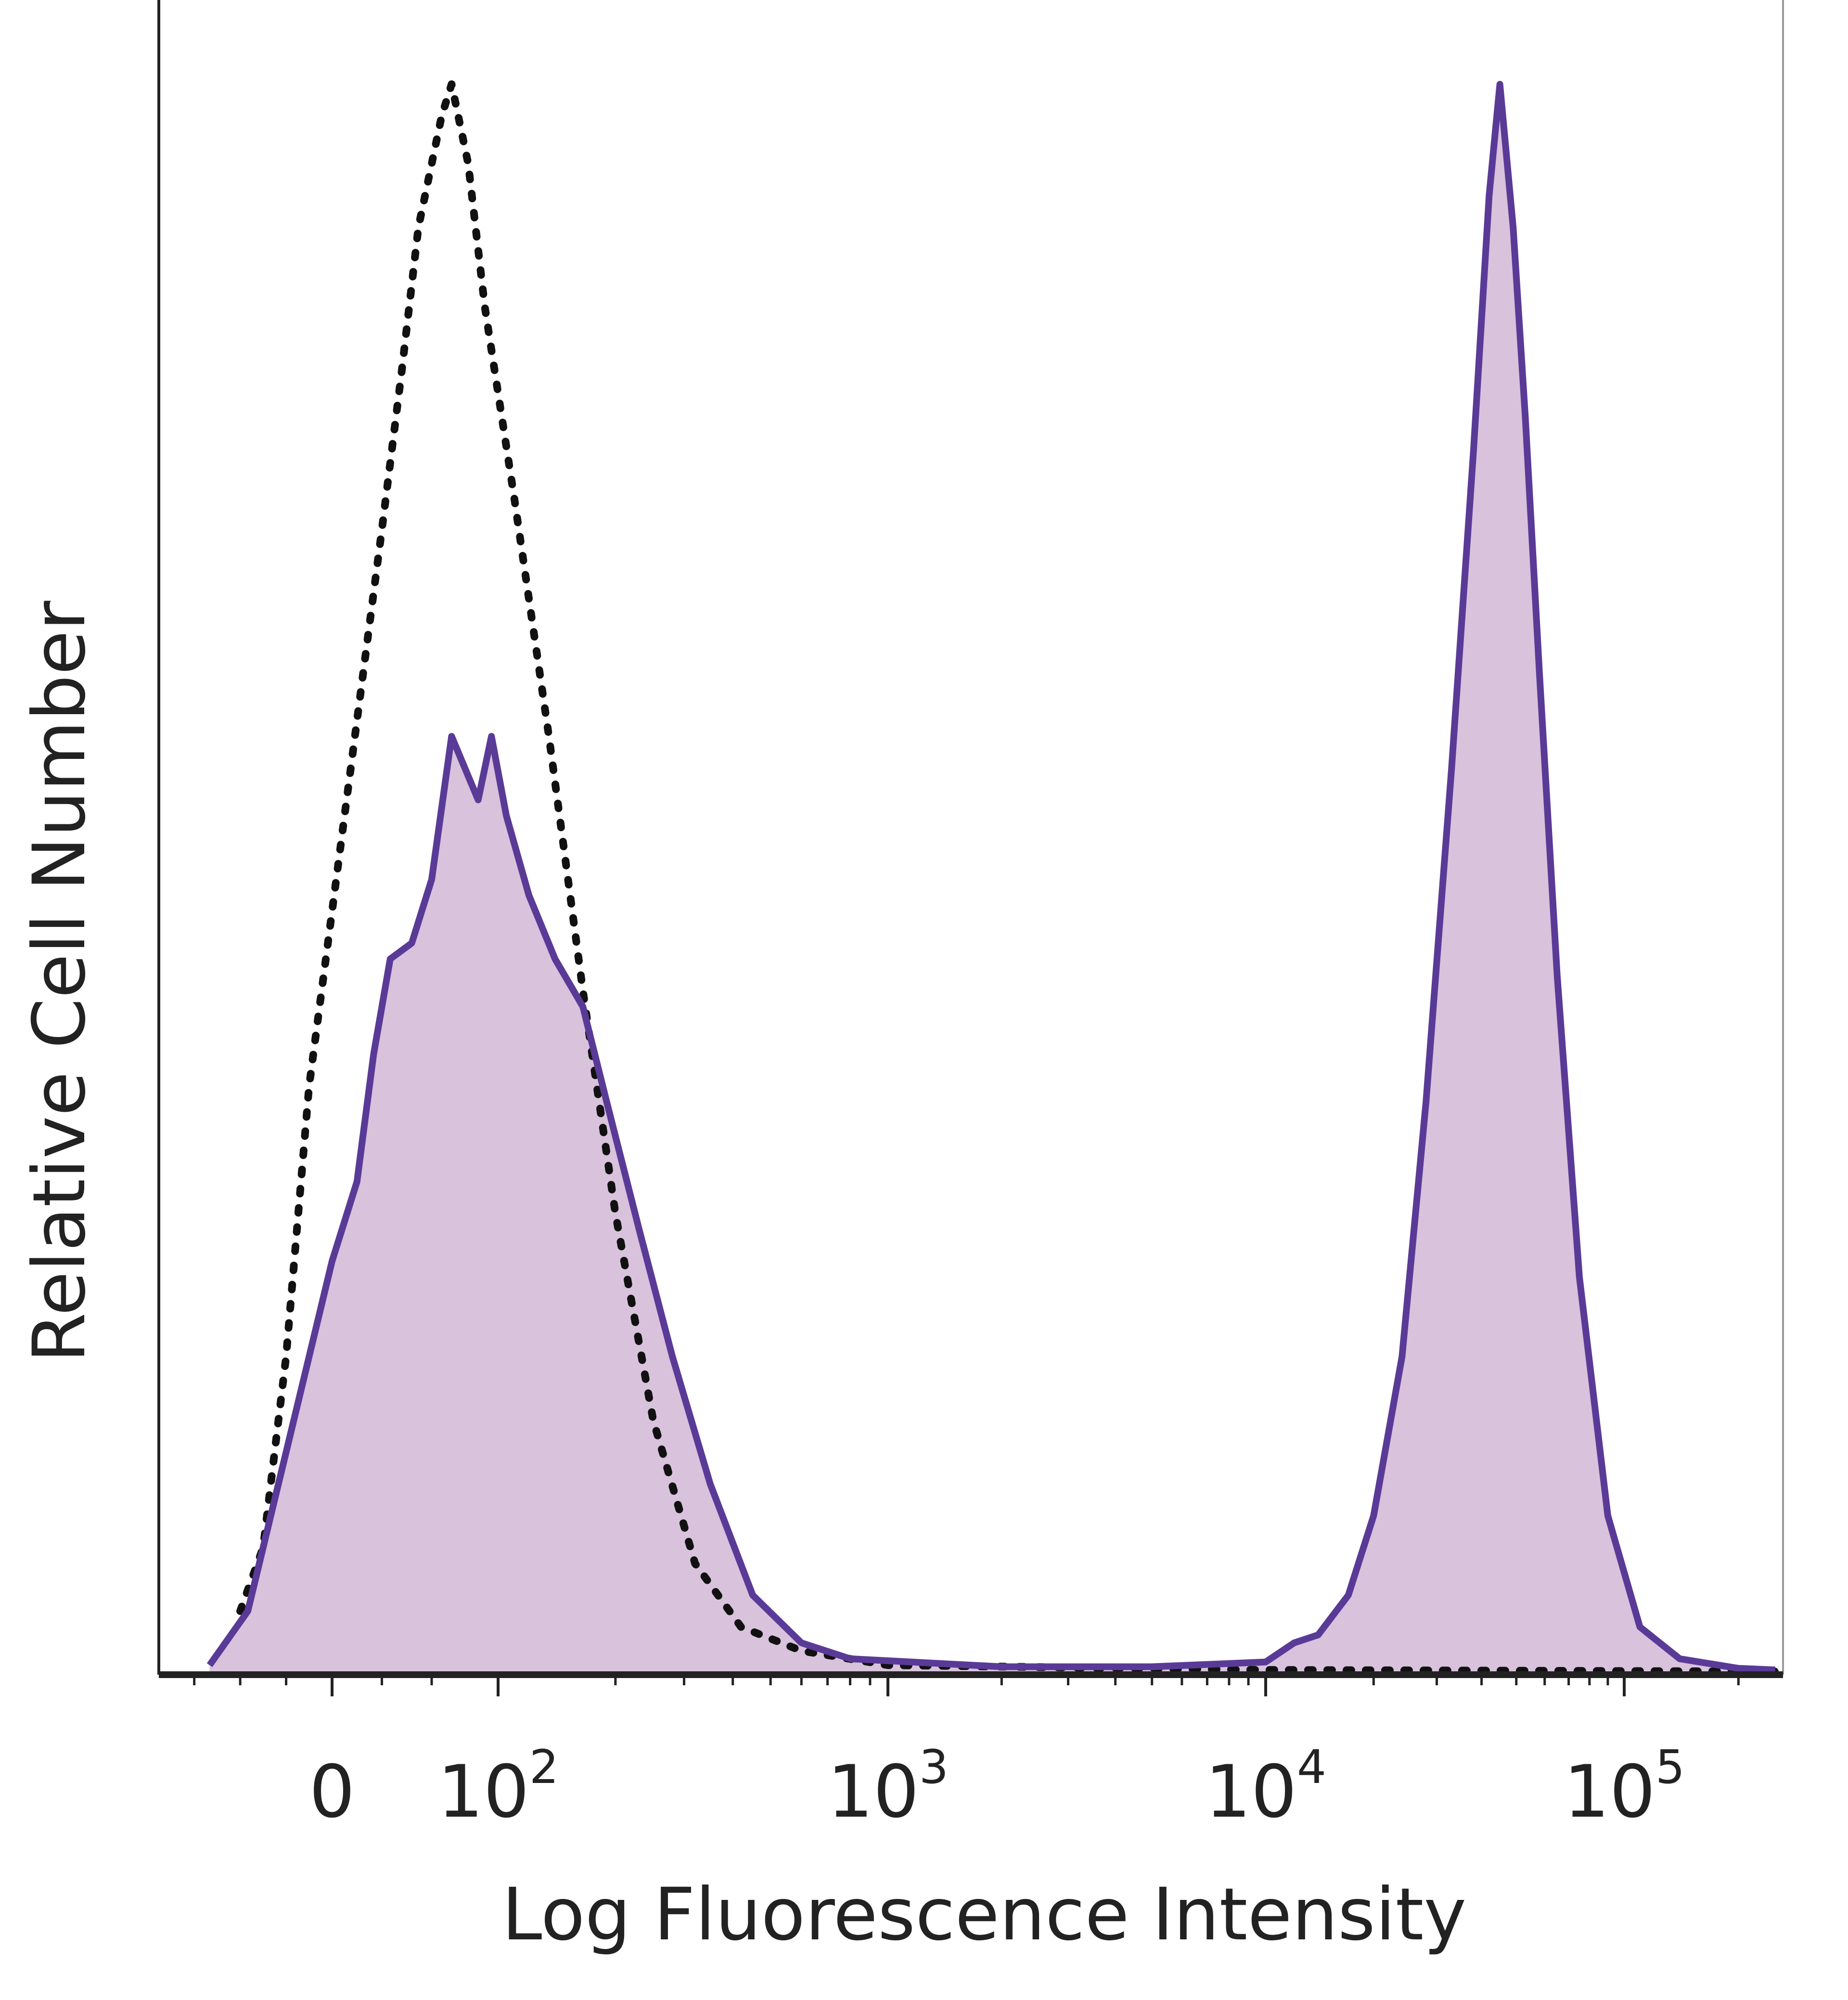  What do you see at coordinates (1624, 1787) in the screenshot?
I see `x-tick-label: 10⁵` at bounding box center [1624, 1787].